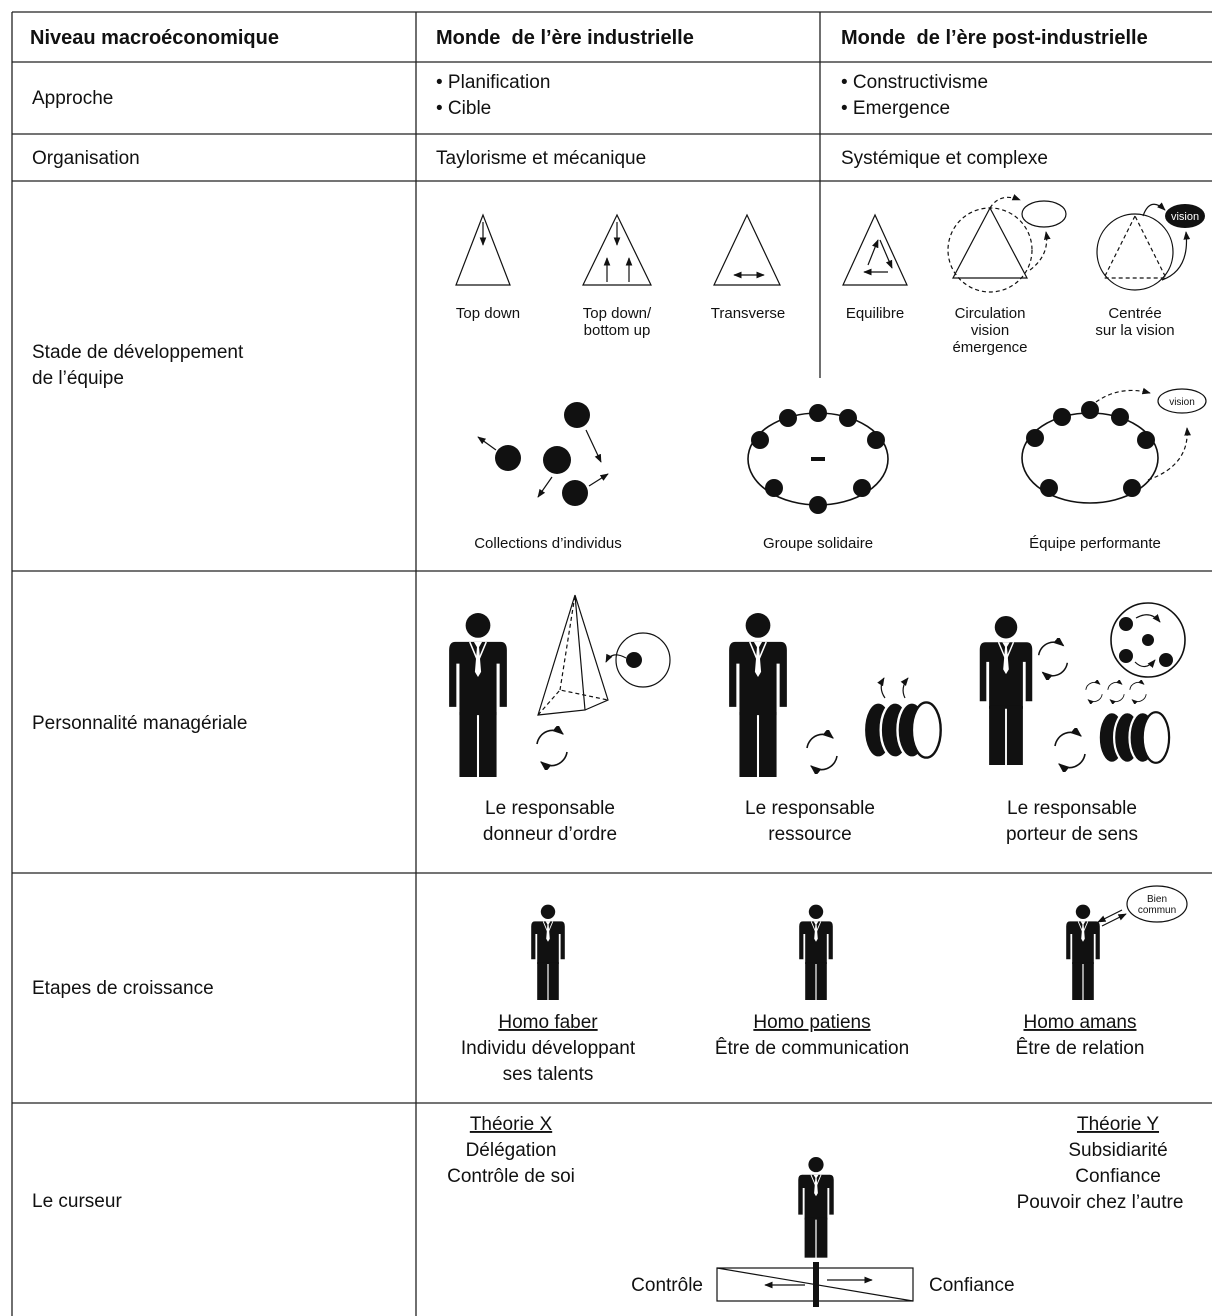  I want to click on bullet: • Emergence, so click(895, 108).